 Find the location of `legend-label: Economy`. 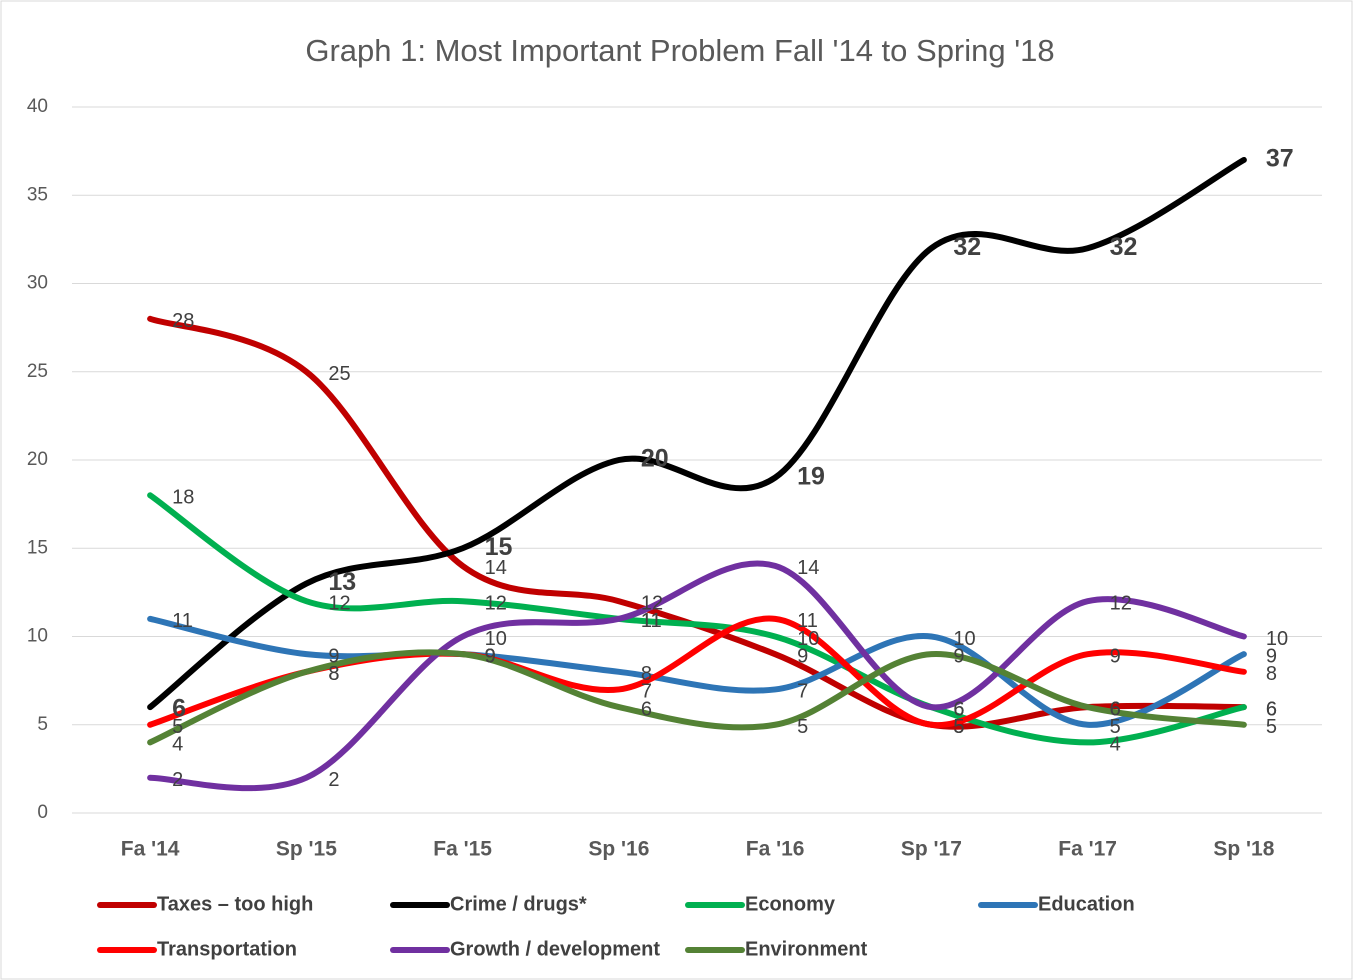

legend-label: Economy is located at coordinates (790, 904).